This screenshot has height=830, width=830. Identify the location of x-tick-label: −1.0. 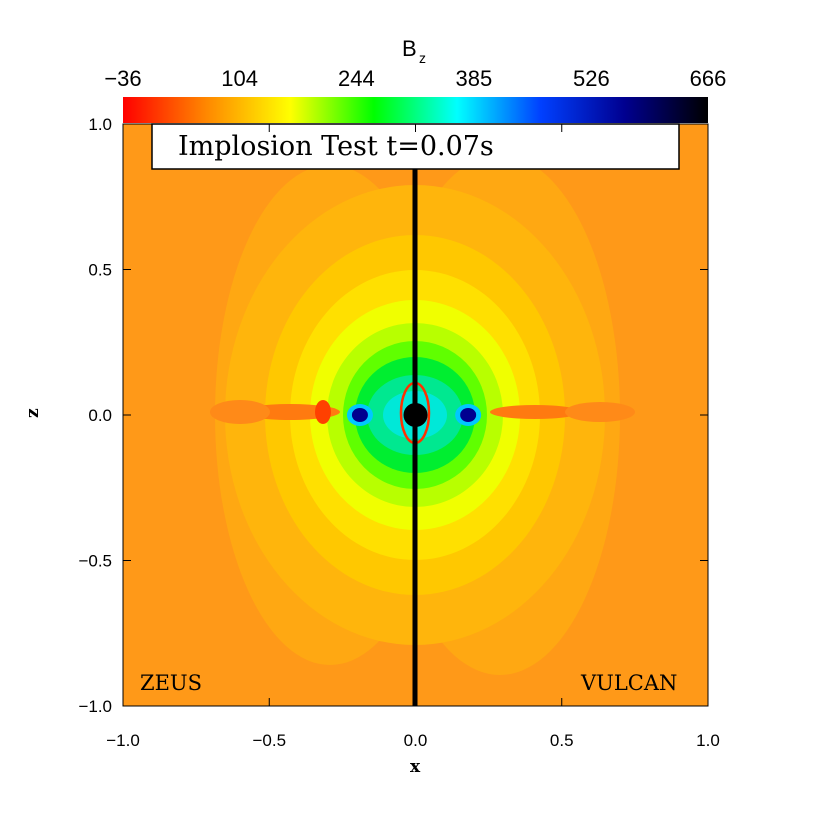
(123, 740).